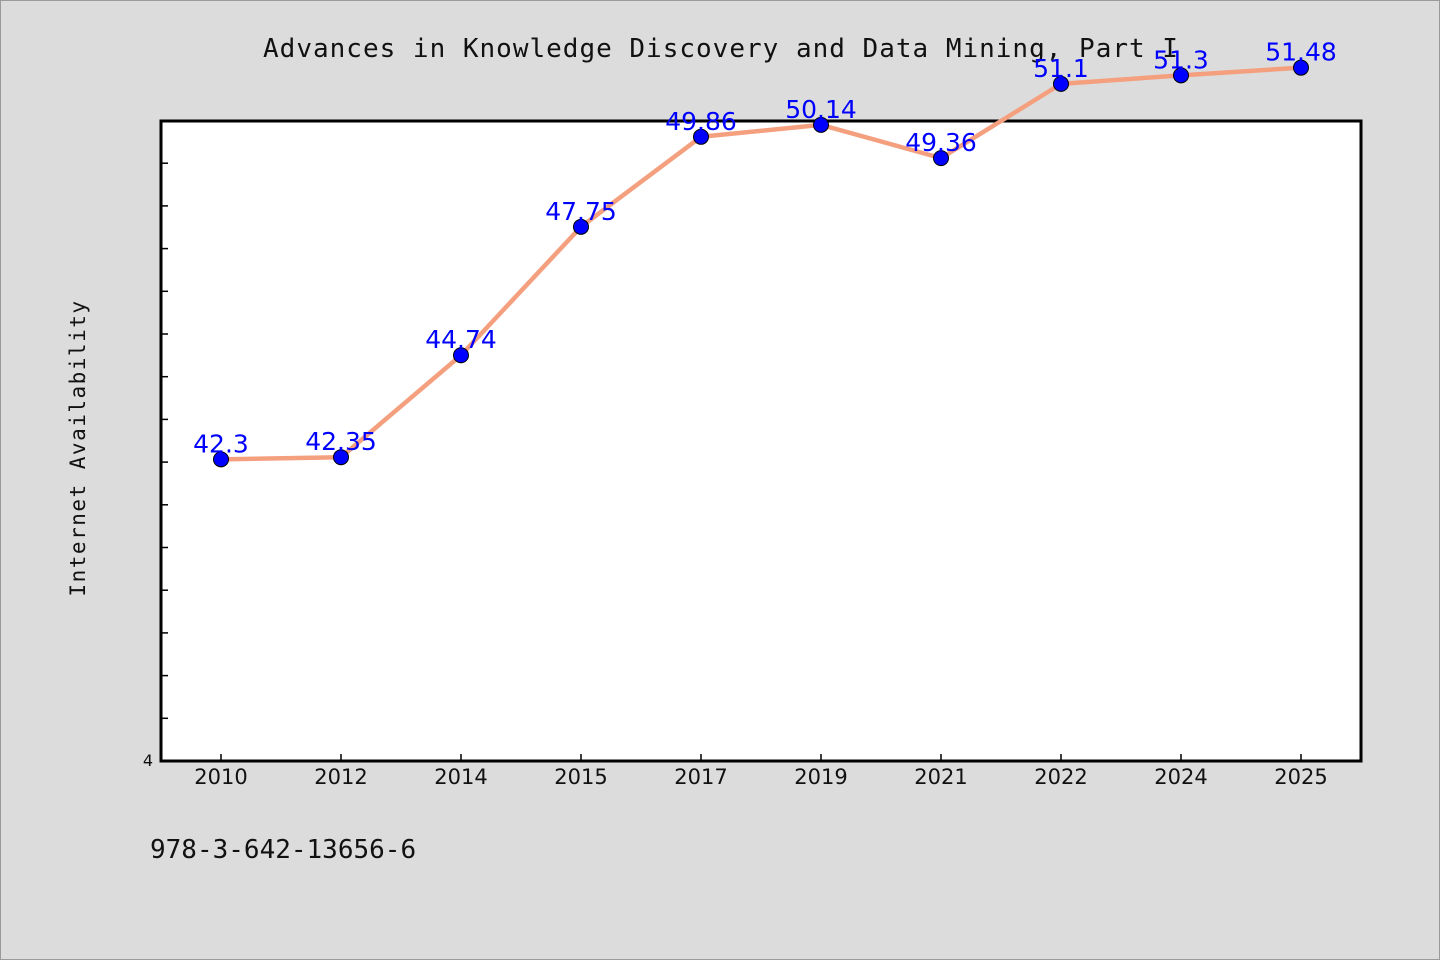  I want to click on x-tick-label: 2019, so click(820, 777).